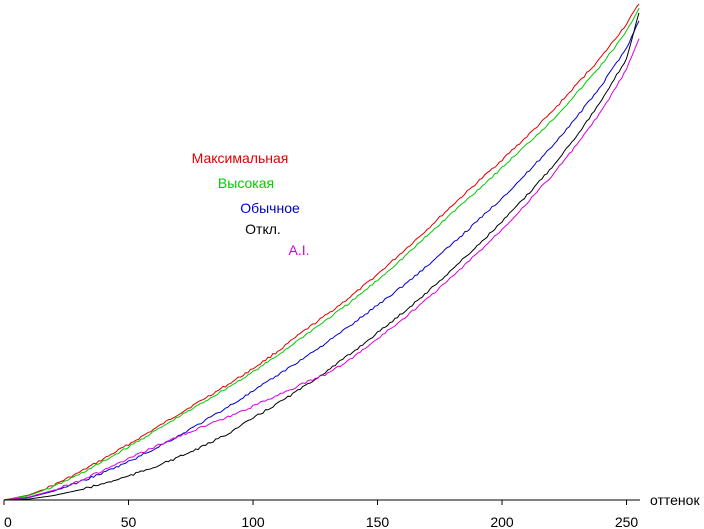 Image resolution: width=704 pixels, height=529 pixels. I want to click on legend: Максимальная Высокая Обычное Откл. A.I., so click(251, 204).